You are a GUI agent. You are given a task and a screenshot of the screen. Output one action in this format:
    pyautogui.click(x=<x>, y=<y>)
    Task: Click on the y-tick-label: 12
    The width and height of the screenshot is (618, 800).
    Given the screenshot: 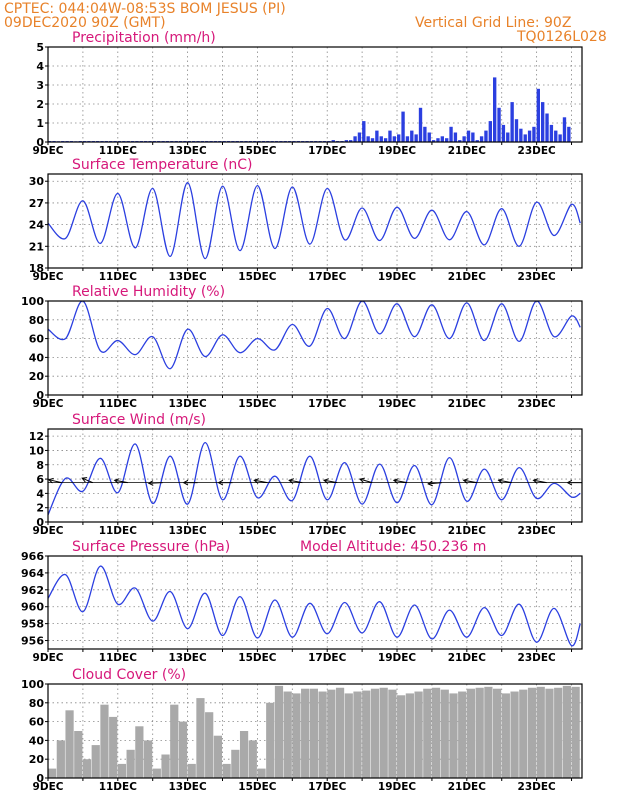 What is the action you would take?
    pyautogui.click(x=36, y=436)
    